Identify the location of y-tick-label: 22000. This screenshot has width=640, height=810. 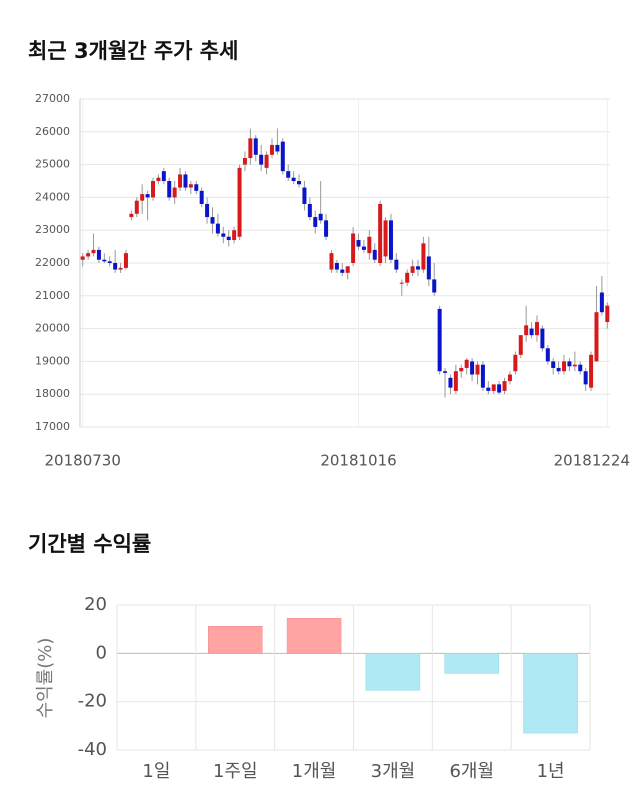
(52, 262).